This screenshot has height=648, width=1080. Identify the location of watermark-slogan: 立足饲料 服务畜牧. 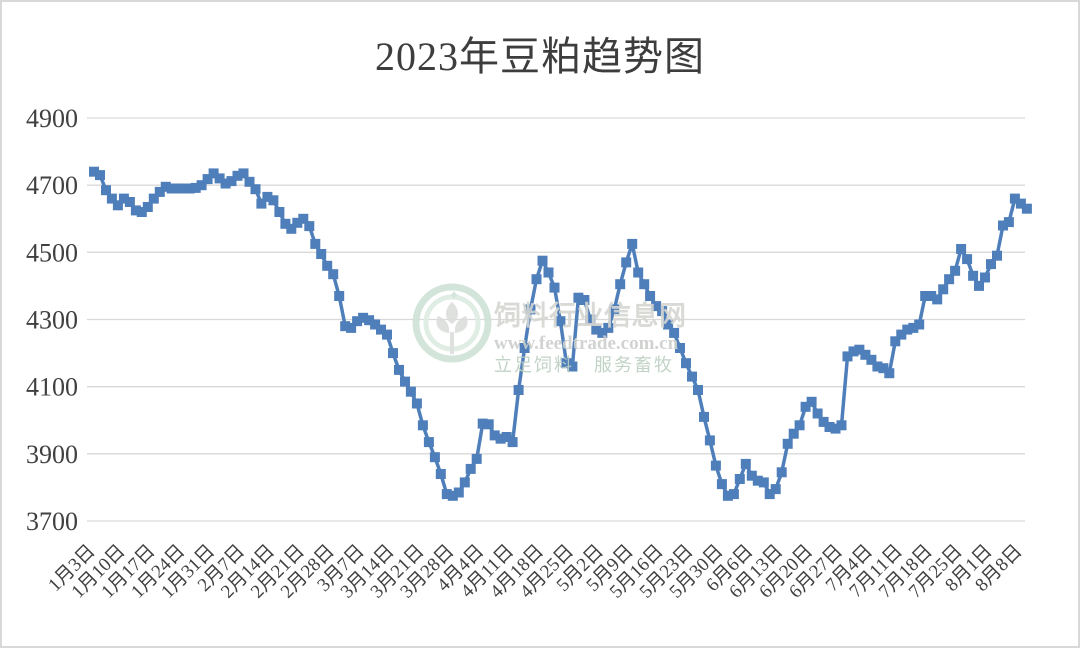
(584, 365).